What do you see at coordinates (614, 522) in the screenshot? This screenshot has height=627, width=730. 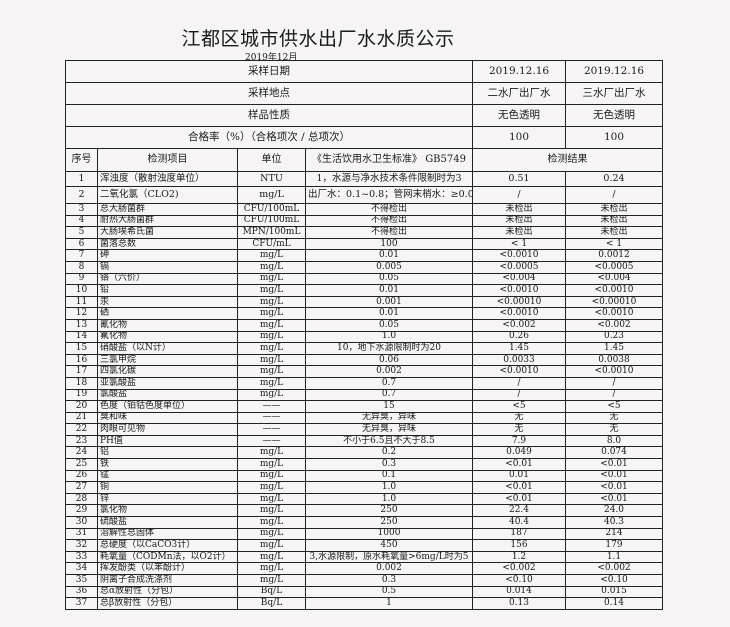 I see `result-plant3-cell: 40.3` at bounding box center [614, 522].